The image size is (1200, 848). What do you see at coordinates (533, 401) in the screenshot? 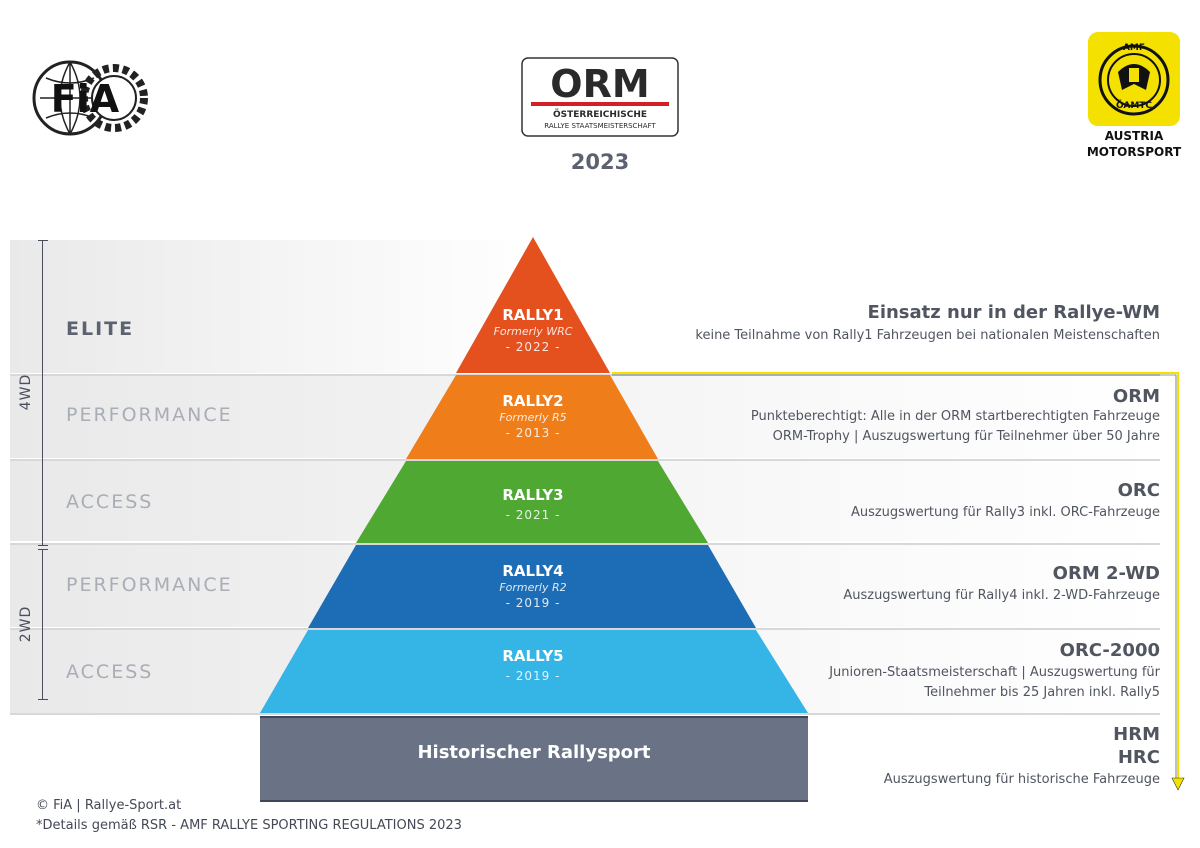
I see `tier-name: RALLY2` at bounding box center [533, 401].